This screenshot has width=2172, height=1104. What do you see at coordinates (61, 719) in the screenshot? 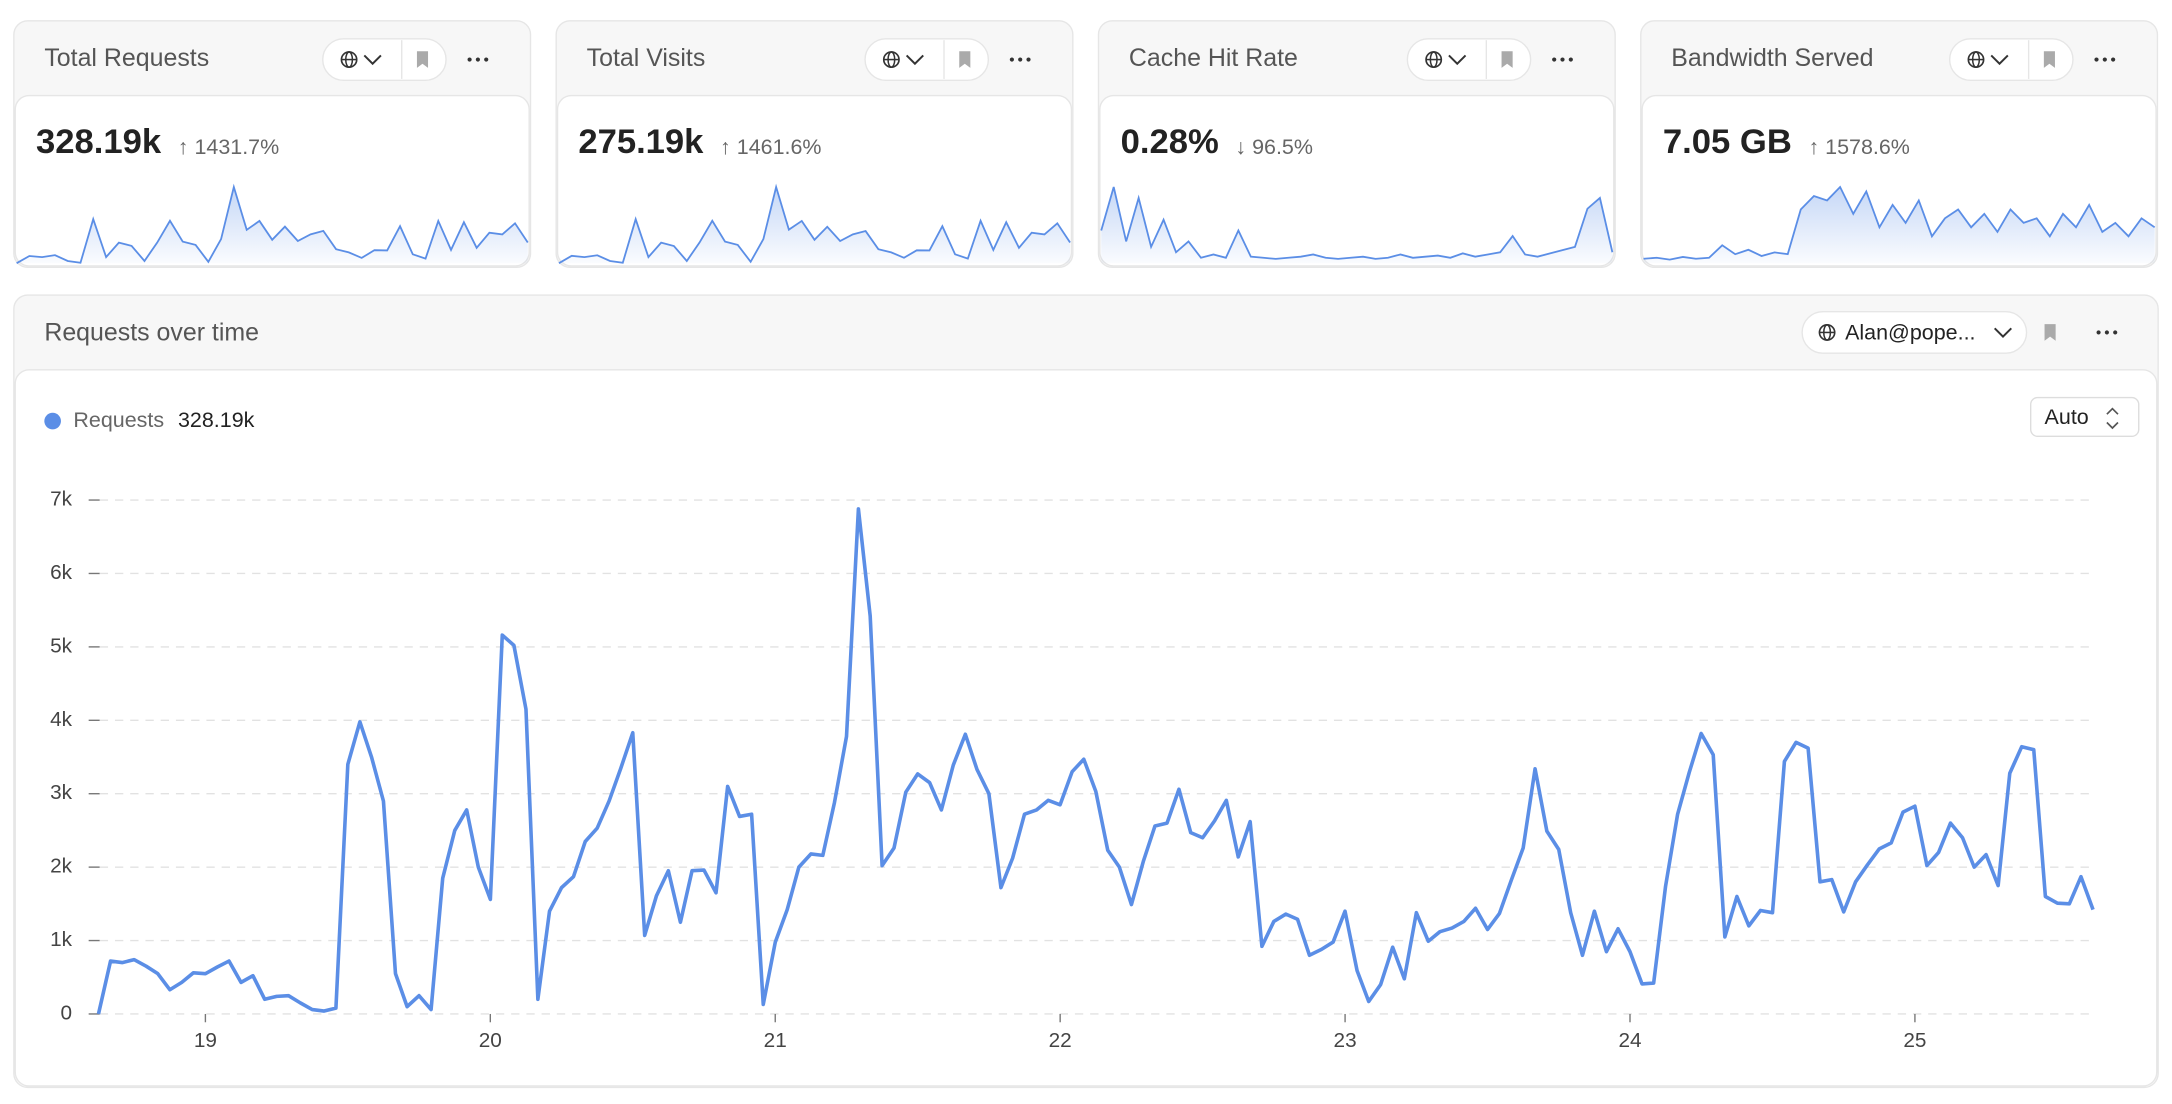
I see `y-tick-label: 4k` at bounding box center [61, 719].